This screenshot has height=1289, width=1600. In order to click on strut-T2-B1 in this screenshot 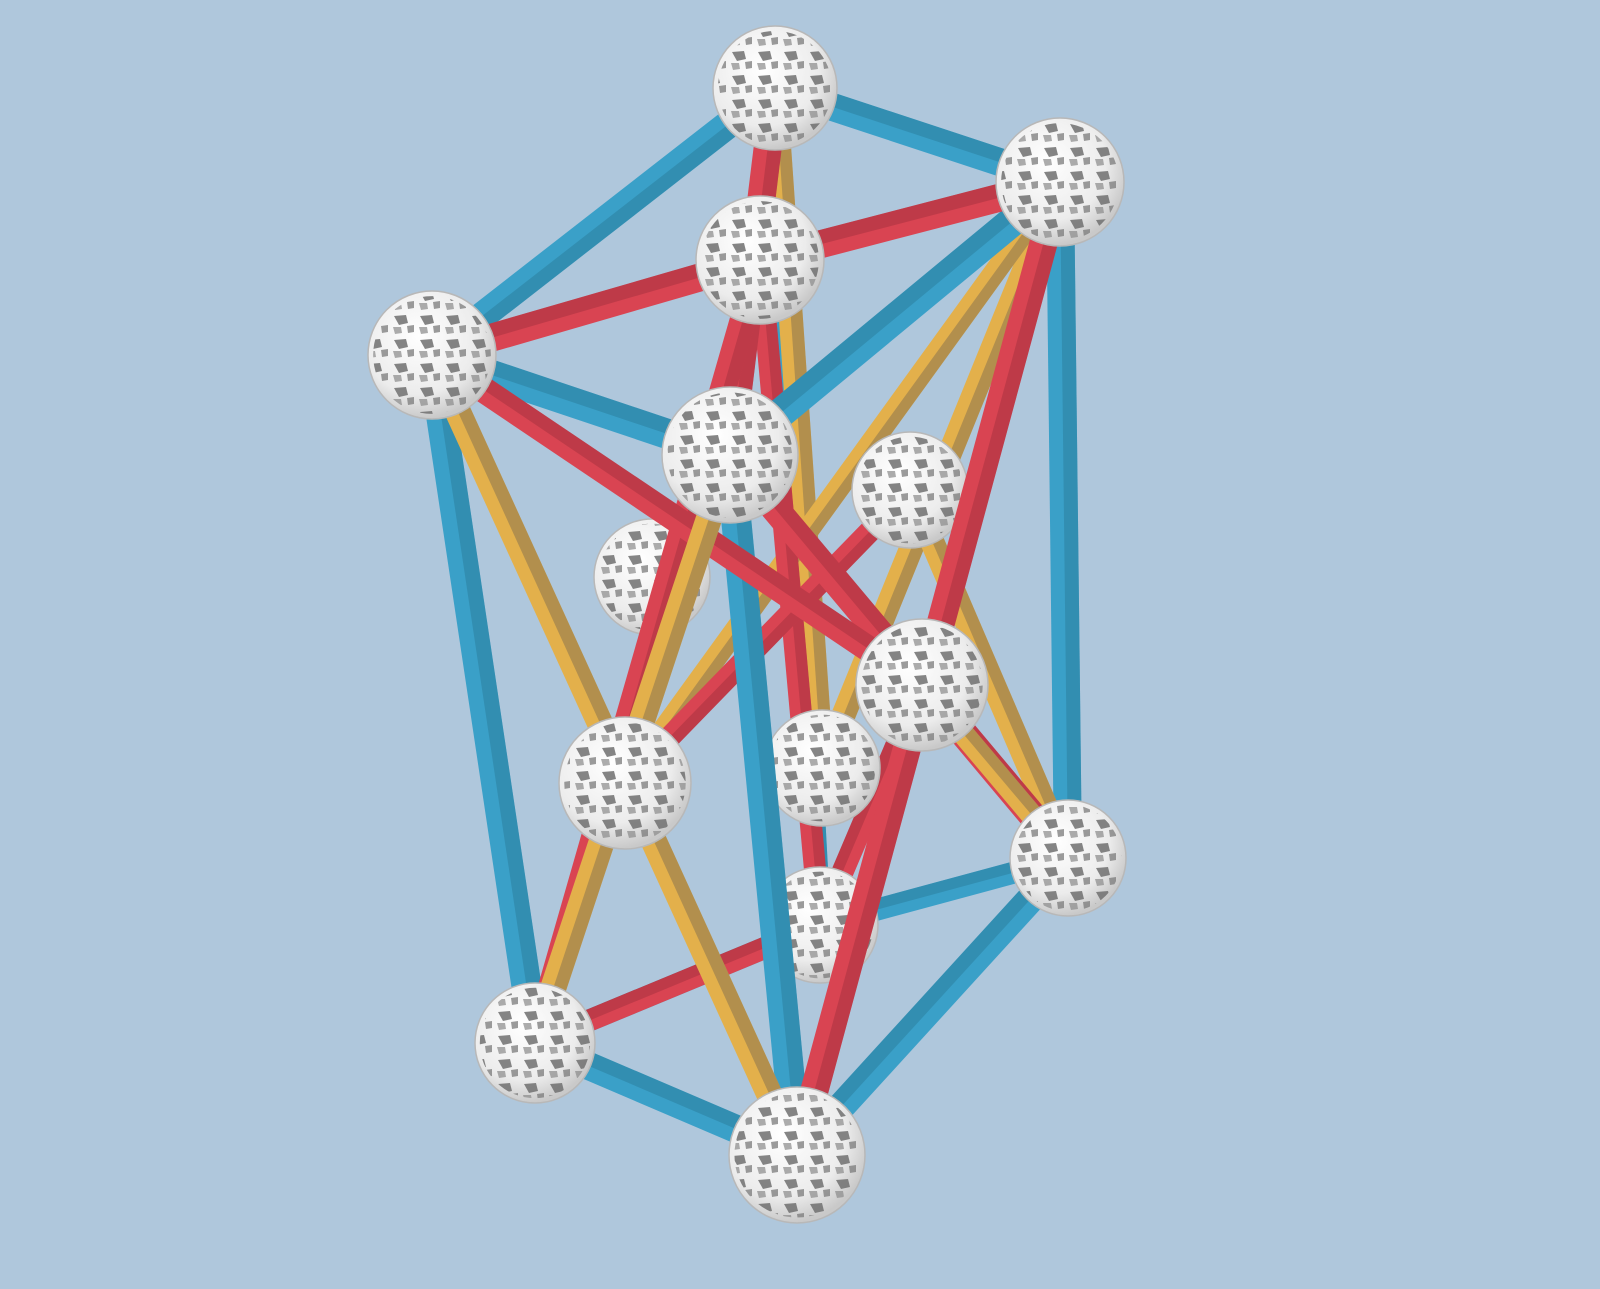, I will do `click(1064, 520)`.